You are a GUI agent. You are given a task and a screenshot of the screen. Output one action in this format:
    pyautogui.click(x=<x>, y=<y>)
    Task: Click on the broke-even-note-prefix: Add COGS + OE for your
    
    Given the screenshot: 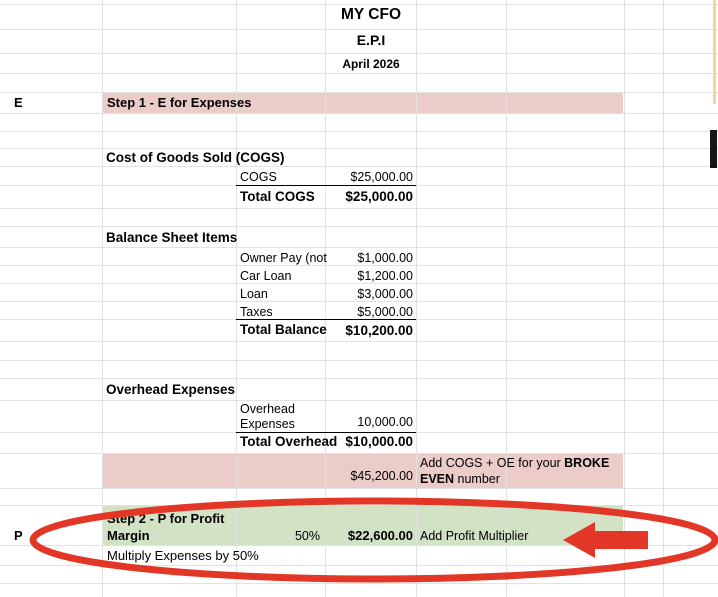 What is the action you would take?
    pyautogui.click(x=492, y=463)
    